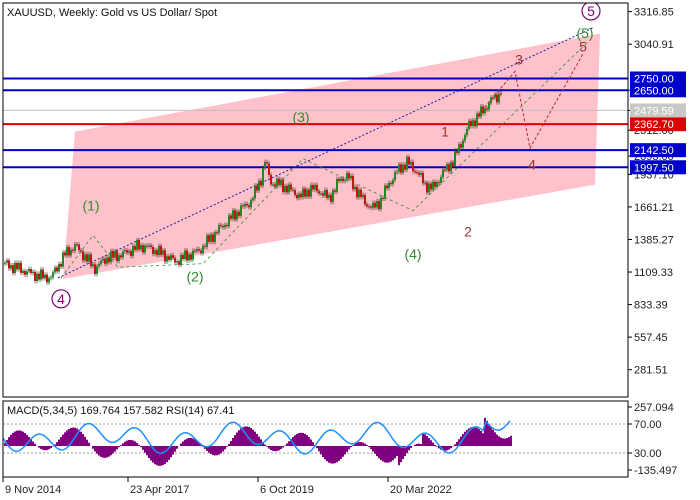  What do you see at coordinates (654, 151) in the screenshot?
I see `level-label: 2142.50` at bounding box center [654, 151].